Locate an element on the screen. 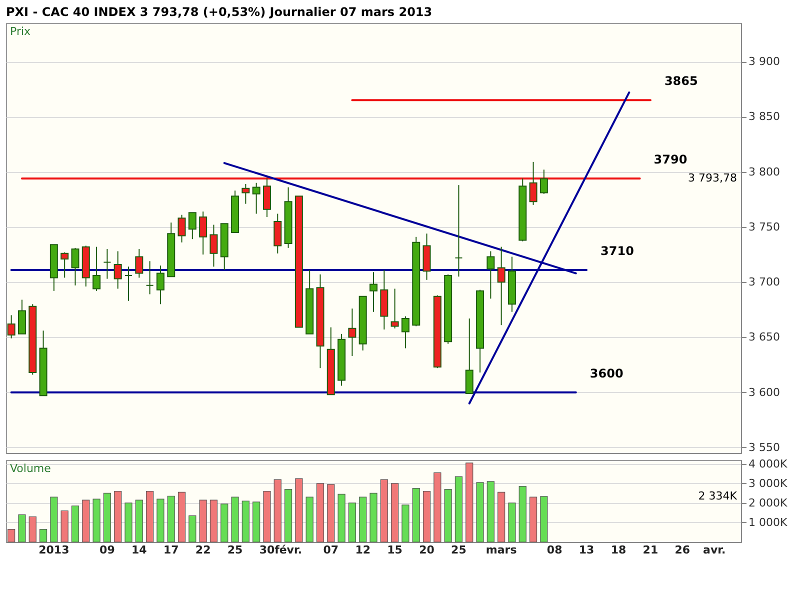 The width and height of the screenshot is (800, 600). y-tick-label: 1 000K is located at coordinates (768, 522).